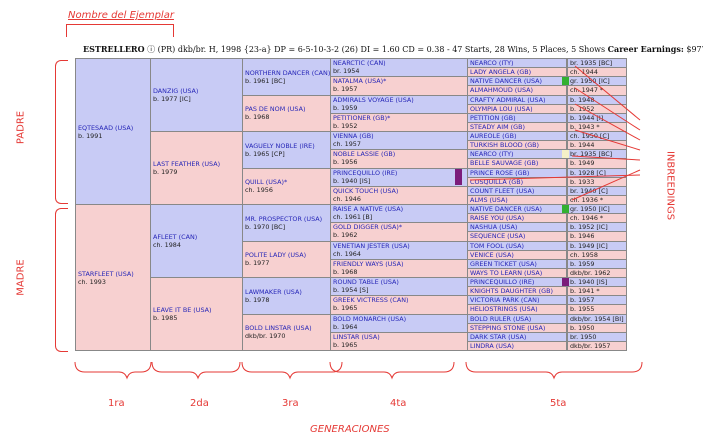 The height and width of the screenshot is (443, 703). What do you see at coordinates (587, 90) in the screenshot?
I see `horse-info-text: ch. 1947 *` at bounding box center [587, 90].